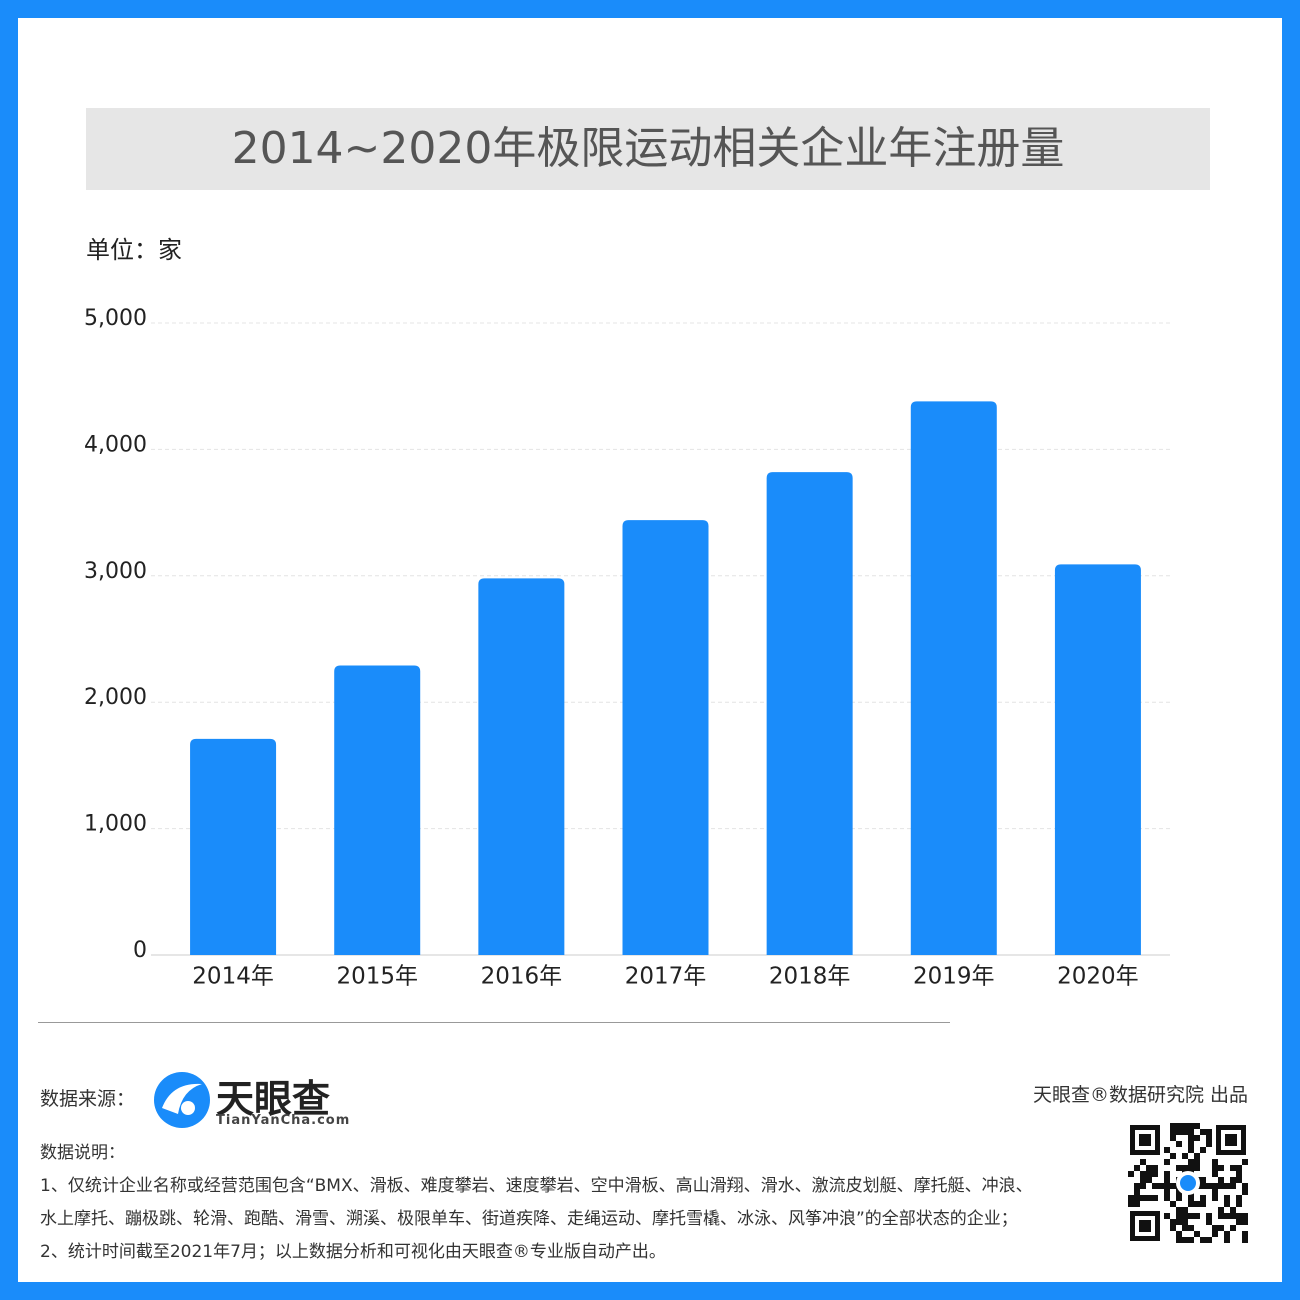  Describe the element at coordinates (648, 149) in the screenshot. I see `title-box` at that location.